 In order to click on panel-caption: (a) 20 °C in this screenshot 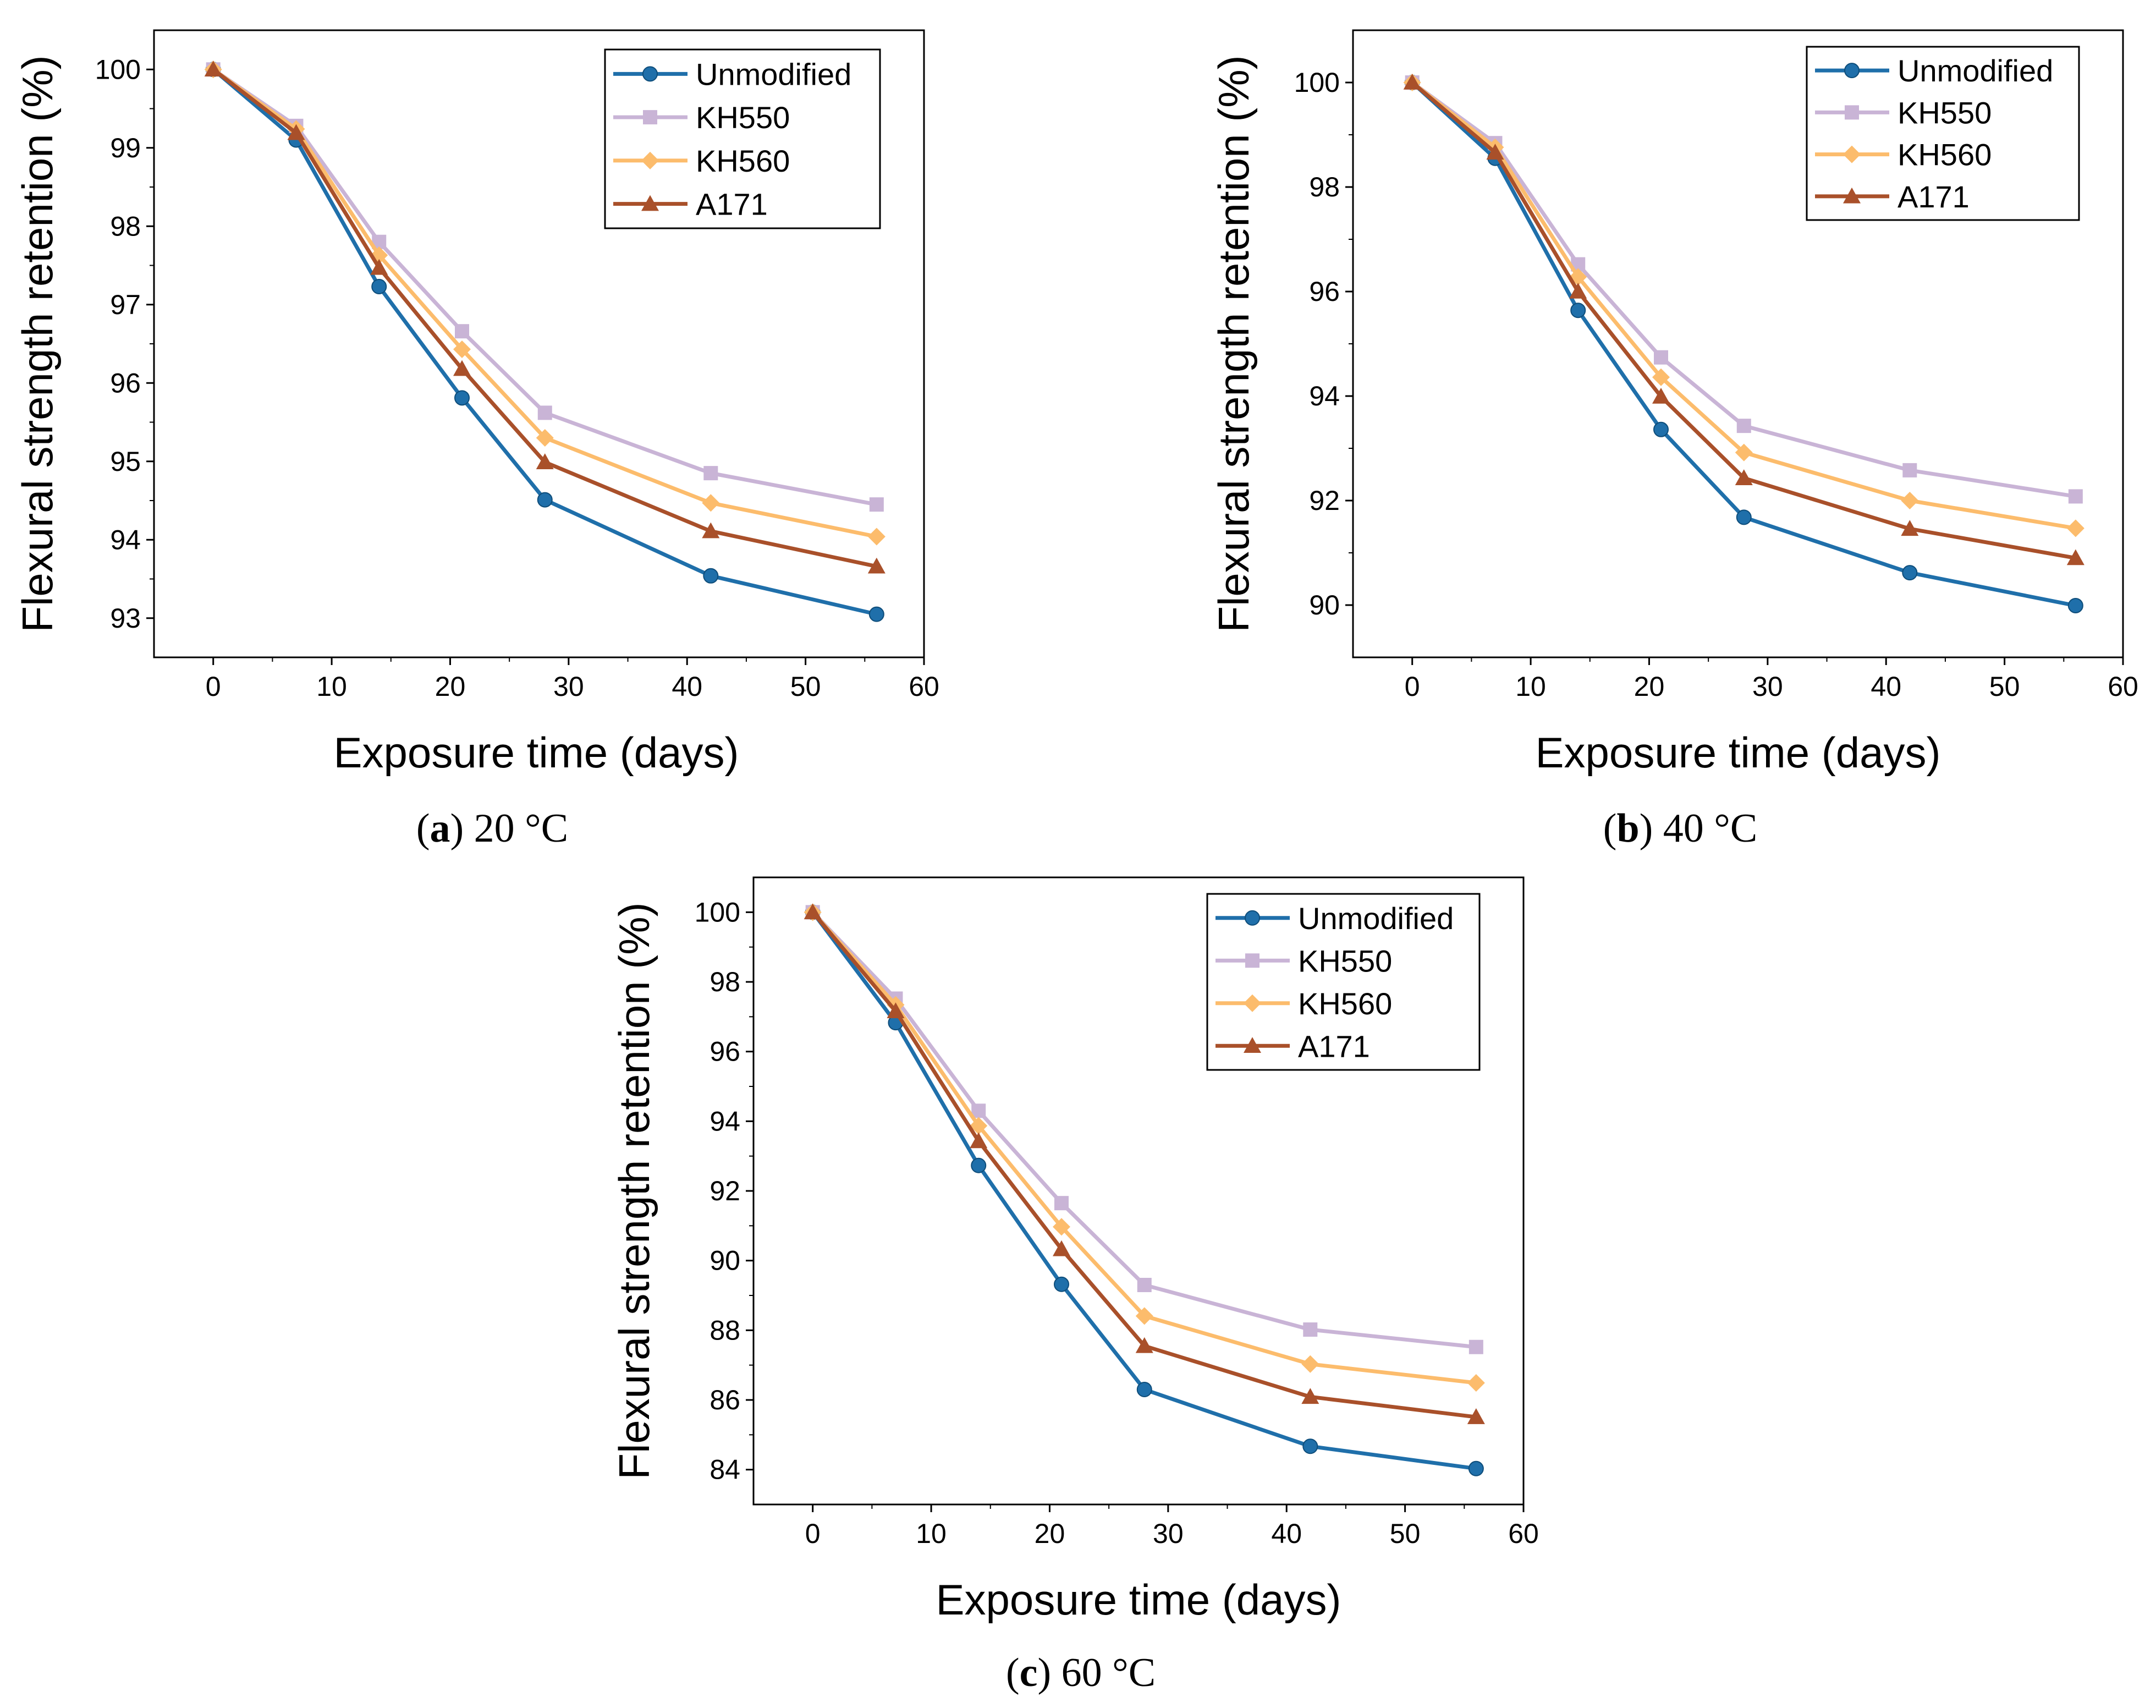, I will do `click(492, 828)`.